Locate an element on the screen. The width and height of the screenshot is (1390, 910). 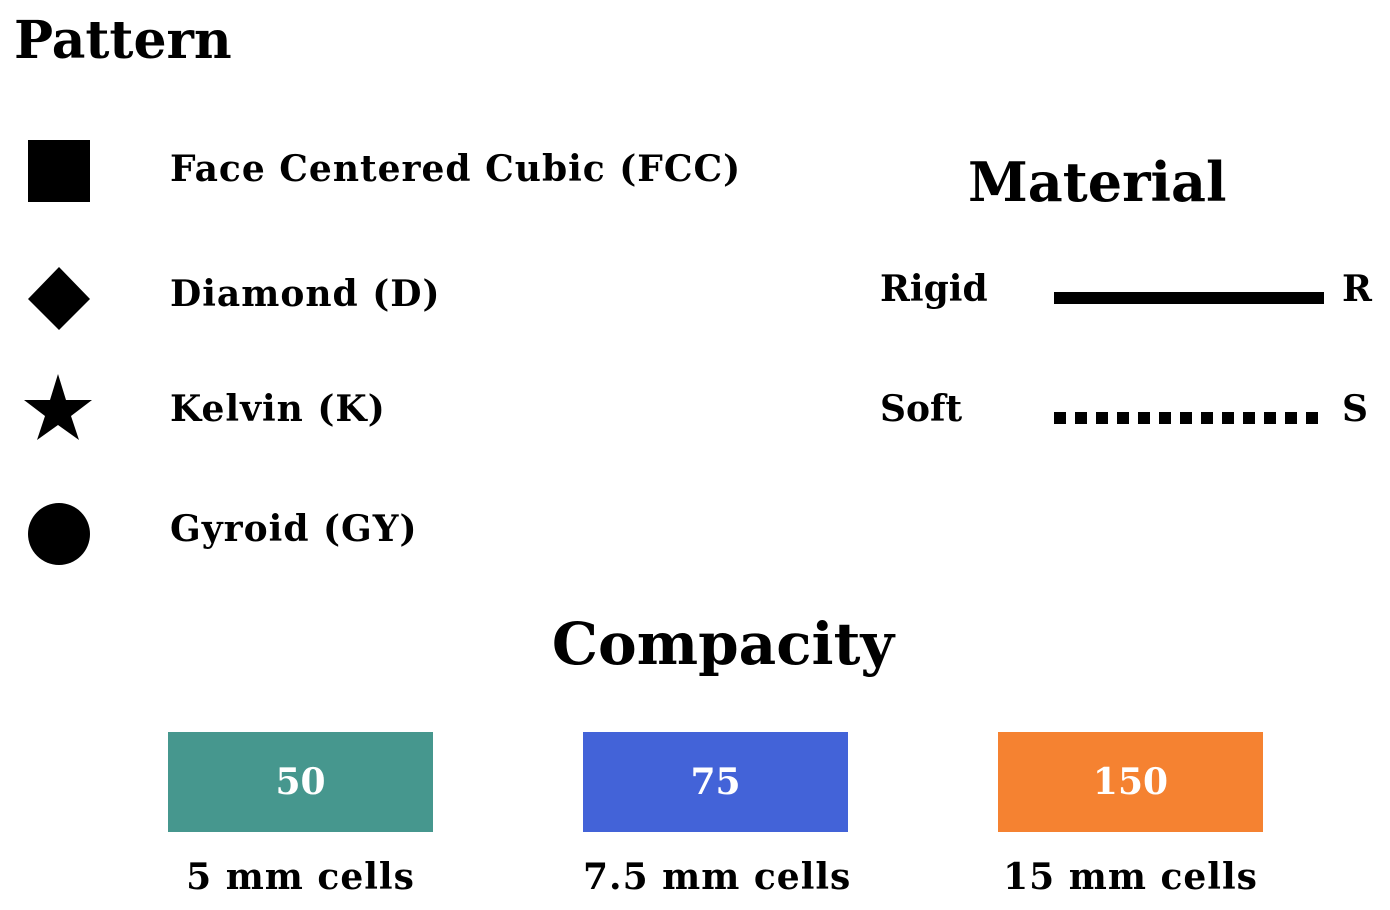
pattern-label-fcc: Face Centered Cubic (FCC) is located at coordinates (456, 169).